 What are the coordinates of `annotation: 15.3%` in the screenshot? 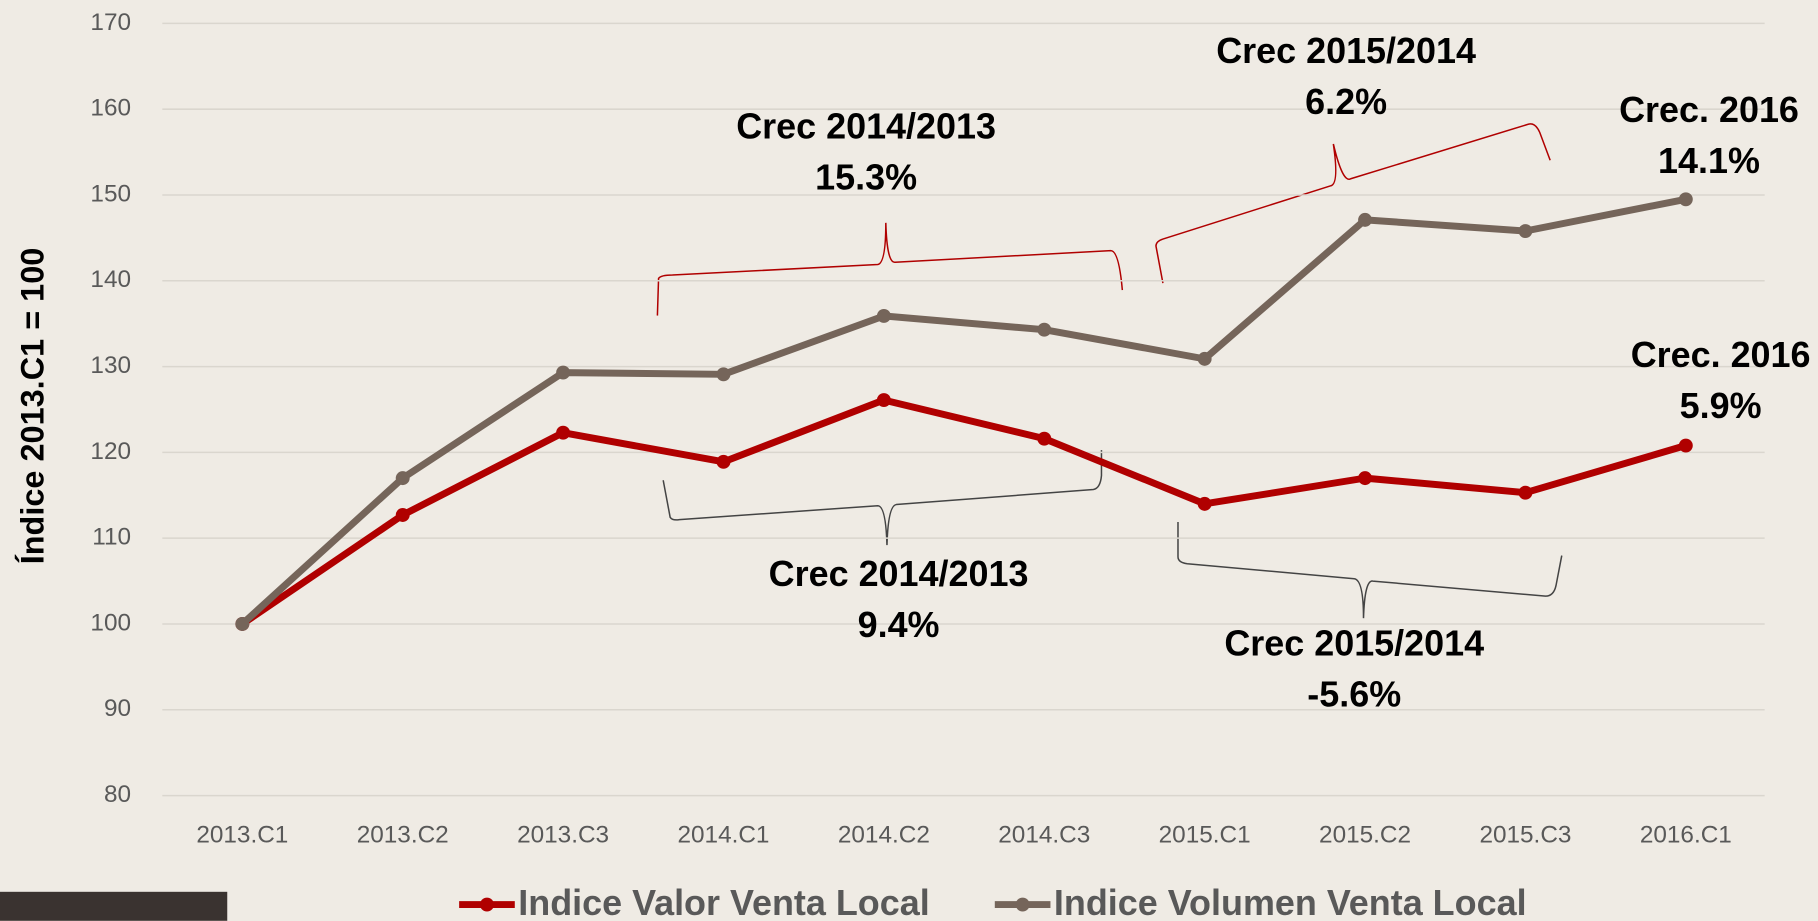 It's located at (866, 176).